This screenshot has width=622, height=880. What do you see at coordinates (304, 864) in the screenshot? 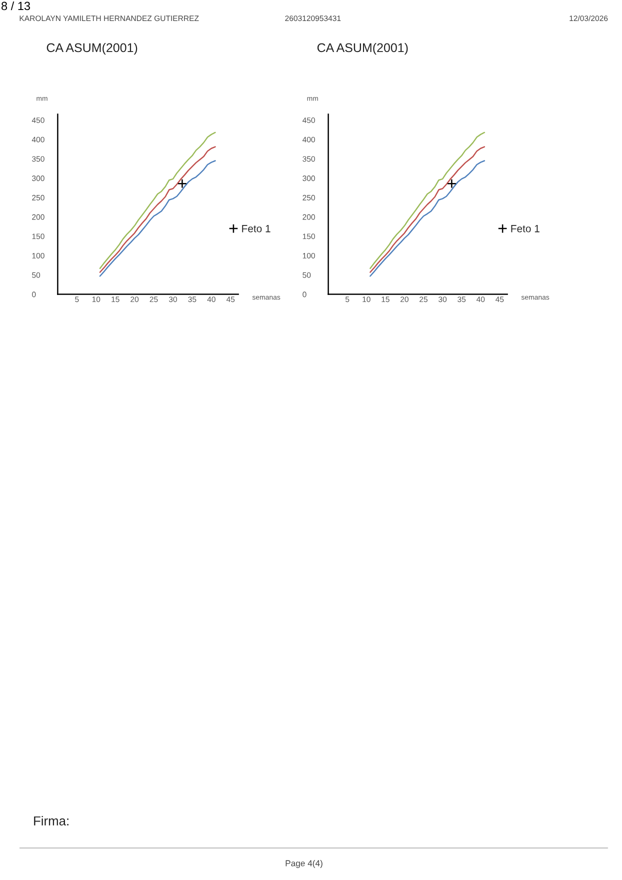
I see `text: Page 4(4)` at bounding box center [304, 864].